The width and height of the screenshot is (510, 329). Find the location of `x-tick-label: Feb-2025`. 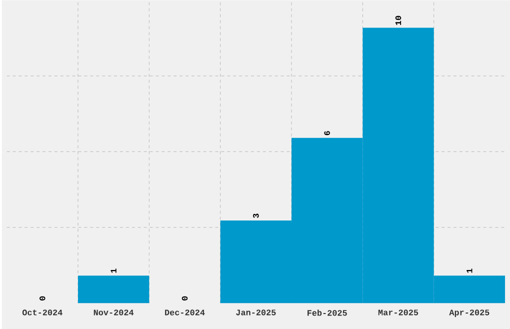

x-tick-label: Feb-2025 is located at coordinates (327, 313).